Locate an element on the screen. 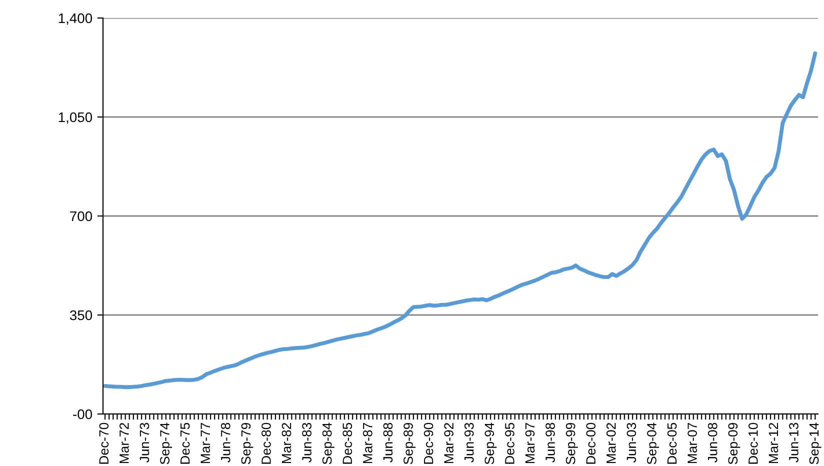 This screenshot has width=824, height=466. x-tick-label: Mar-07 is located at coordinates (692, 443).